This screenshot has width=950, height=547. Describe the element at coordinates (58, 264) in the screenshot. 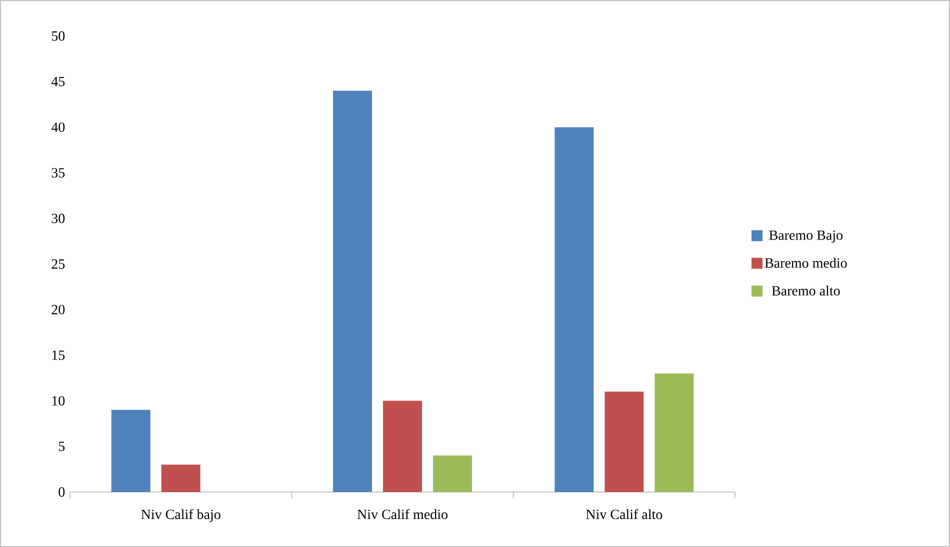

I see `y-tick-label: 25` at that location.